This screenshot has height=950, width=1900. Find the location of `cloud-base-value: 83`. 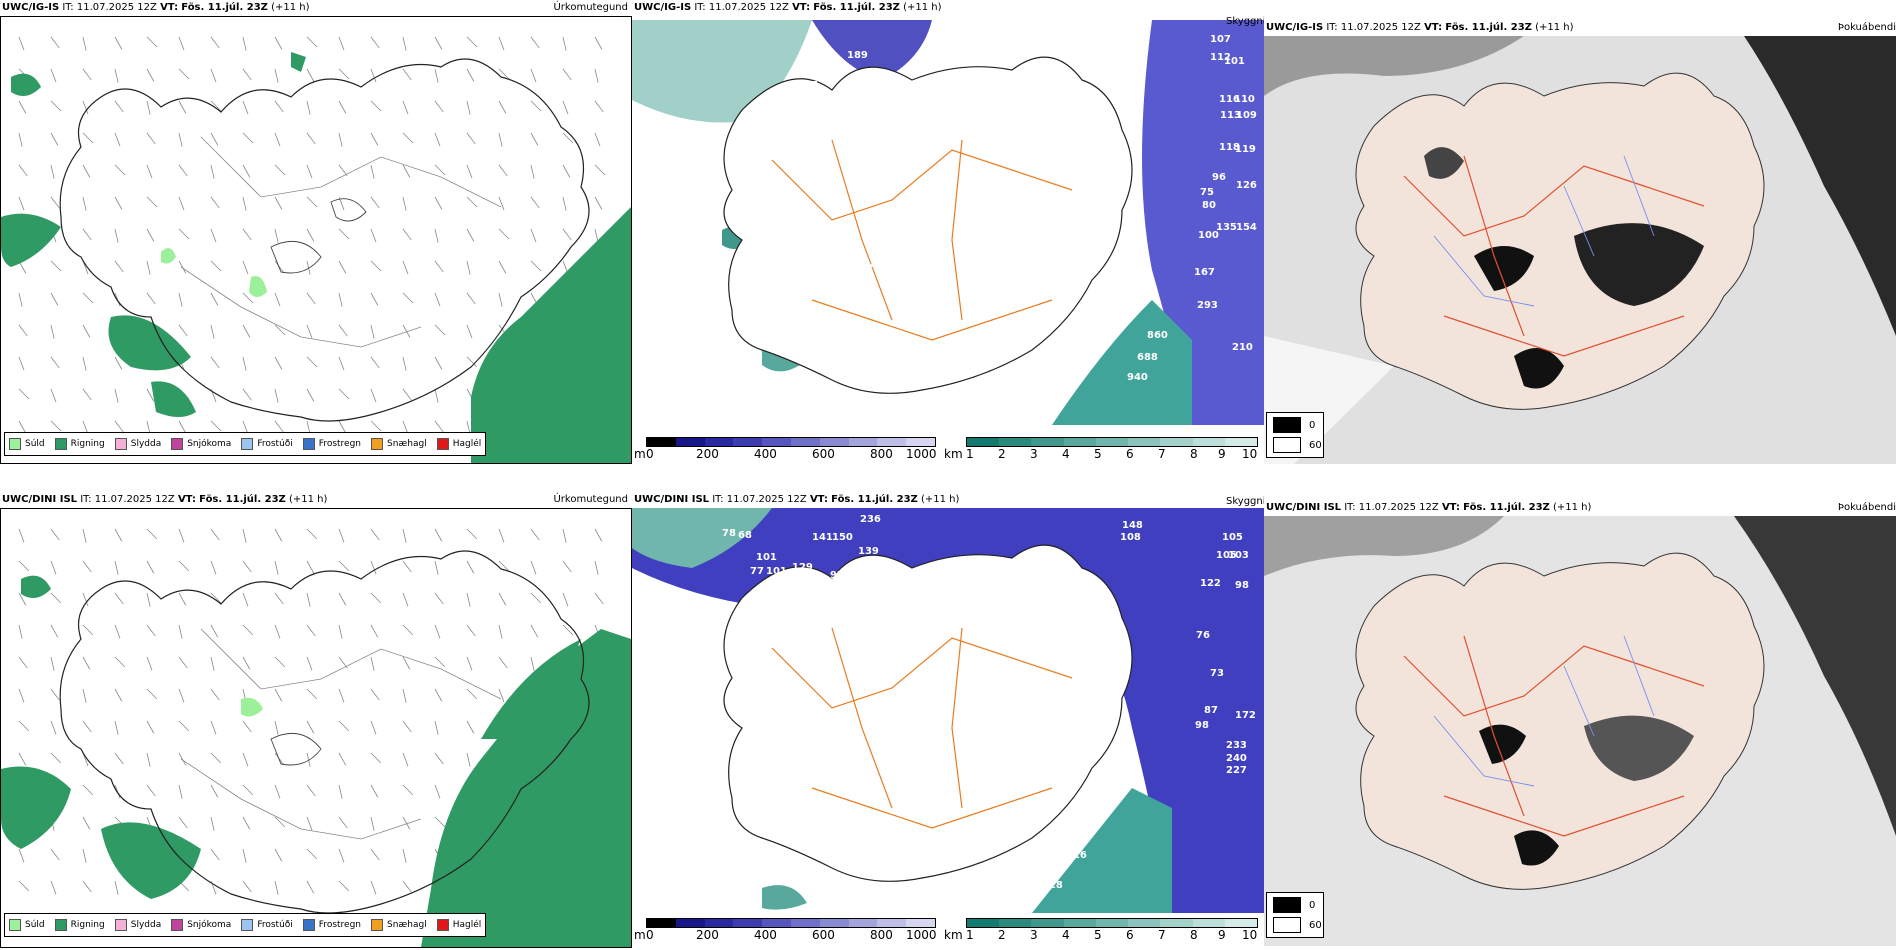

cloud-base-value: 83 is located at coordinates (887, 823).